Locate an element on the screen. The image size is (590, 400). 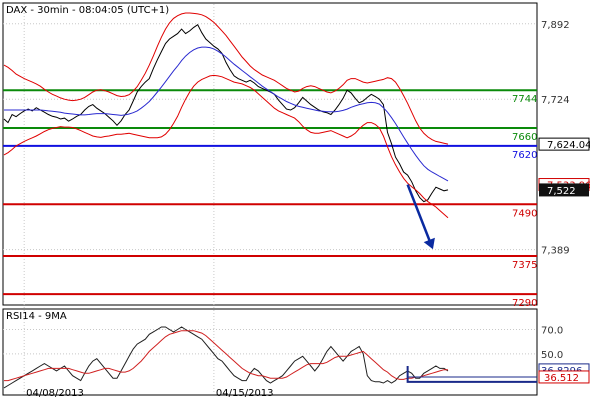
current-price-tag-box is located at coordinates (564, 190).